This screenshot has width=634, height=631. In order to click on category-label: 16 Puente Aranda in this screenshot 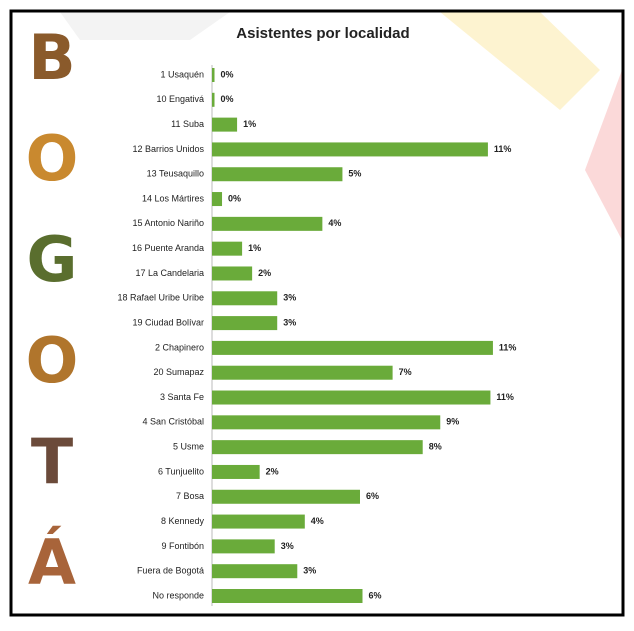, I will do `click(168, 248)`.